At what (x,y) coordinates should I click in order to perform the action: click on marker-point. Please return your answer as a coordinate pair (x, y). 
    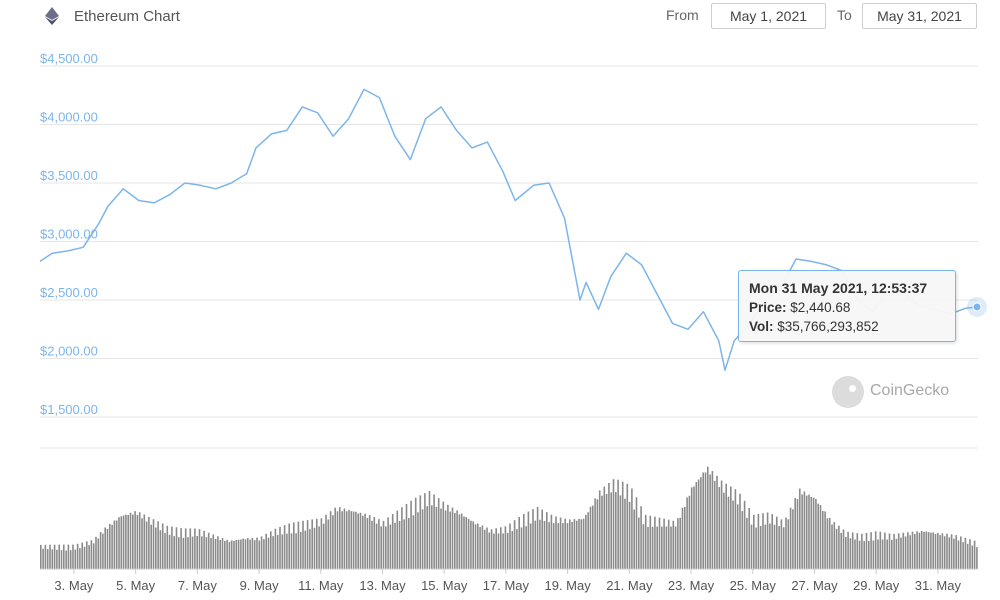
    Looking at the image, I should click on (977, 307).